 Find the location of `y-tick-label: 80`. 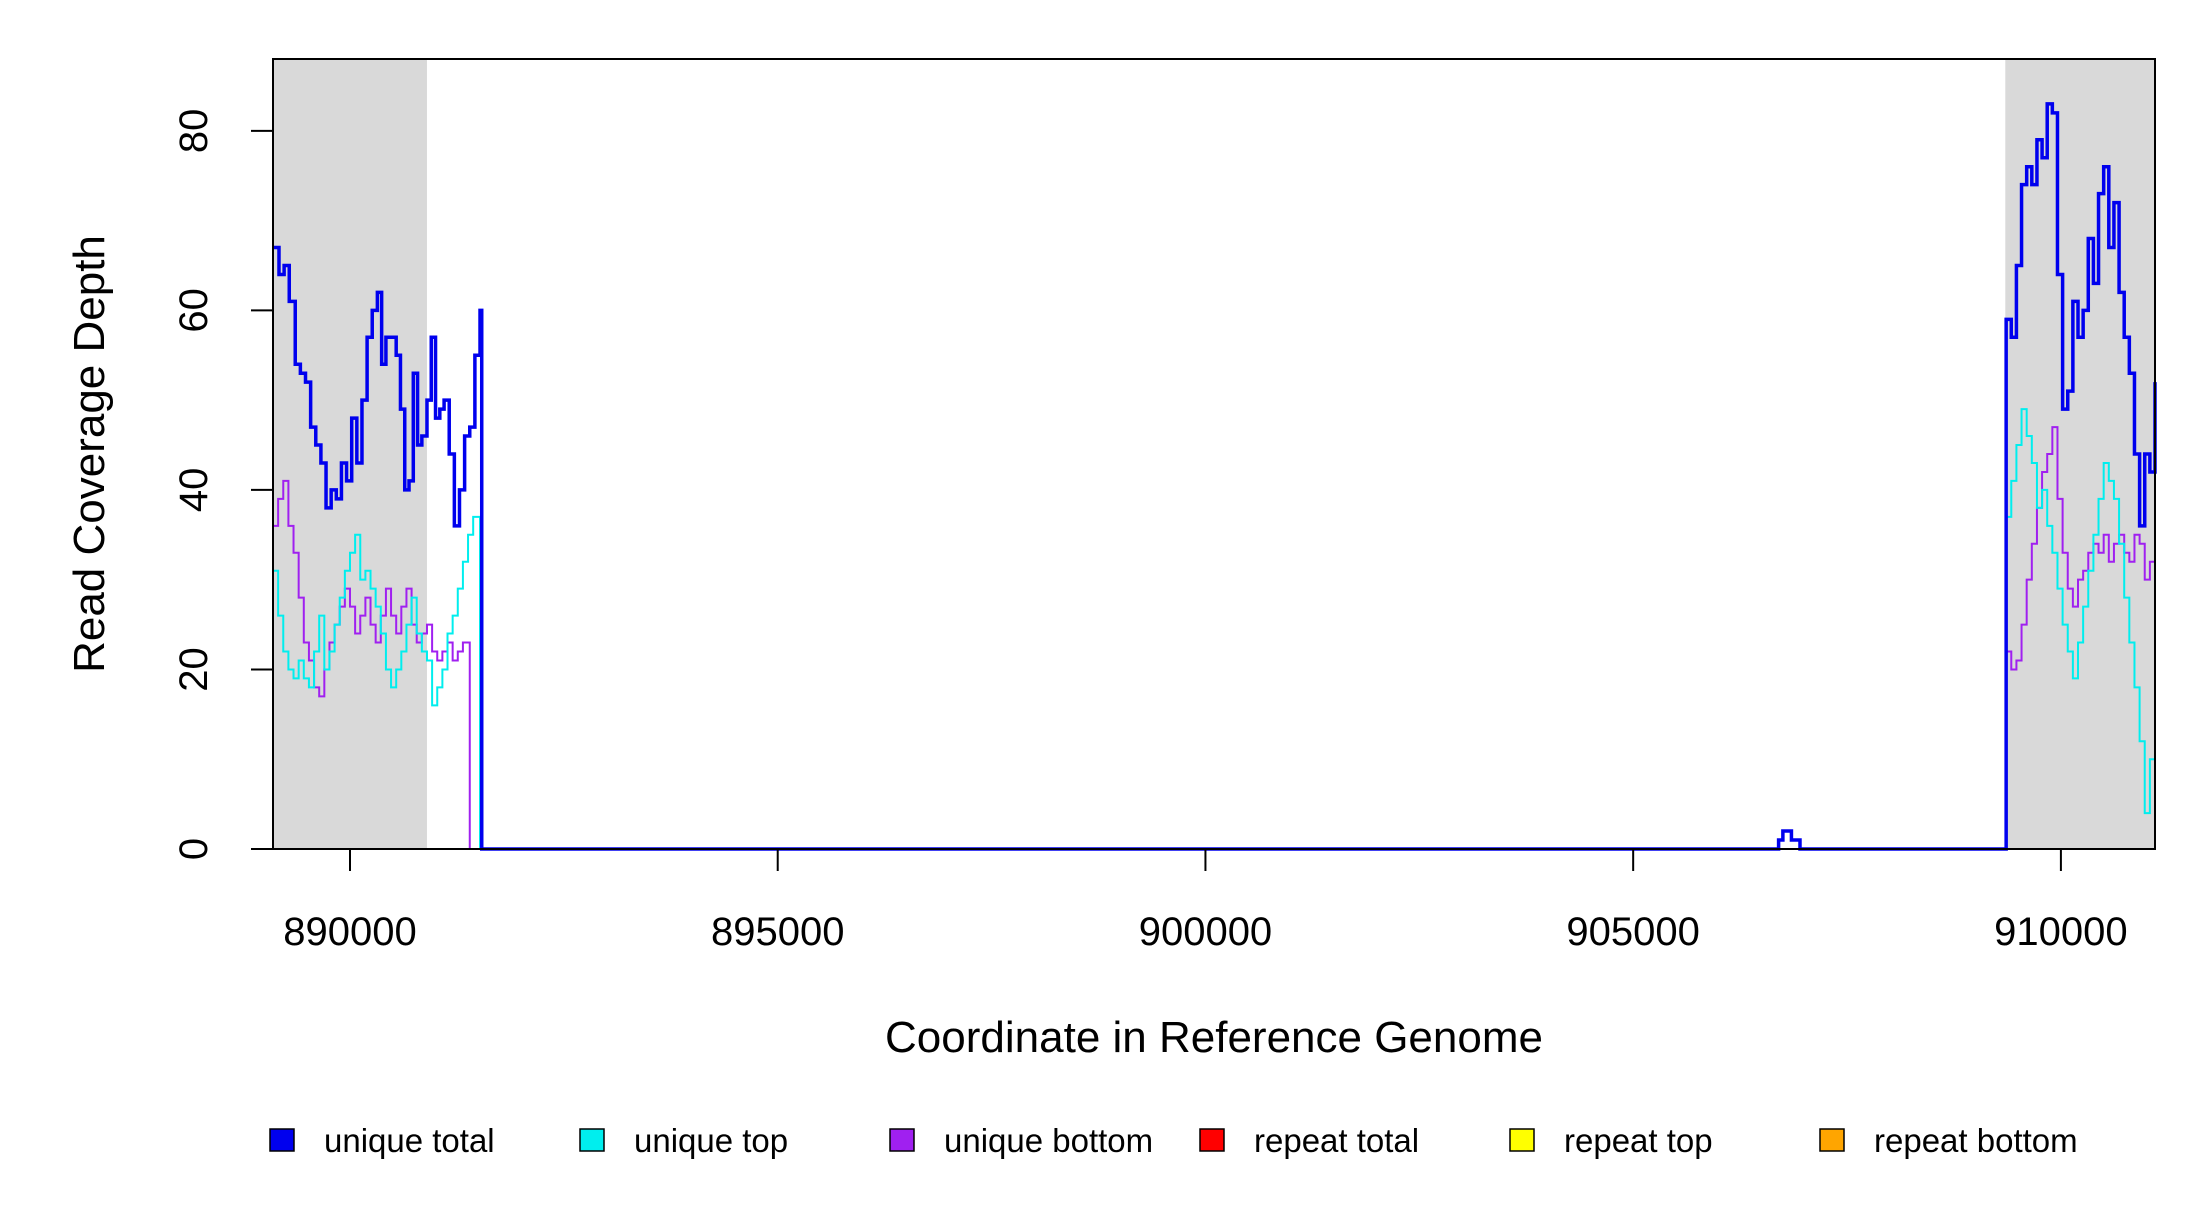

y-tick-label: 80 is located at coordinates (194, 131).